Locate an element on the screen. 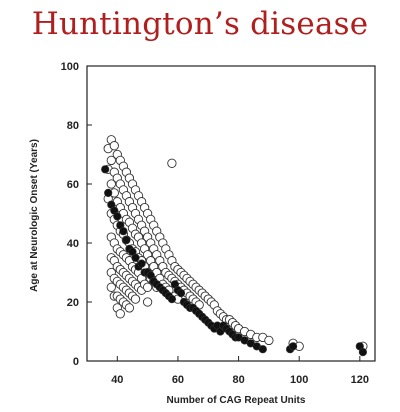 Image resolution: width=400 pixels, height=412 pixels. slide-title: Huntington’s disease is located at coordinates (200, 24).